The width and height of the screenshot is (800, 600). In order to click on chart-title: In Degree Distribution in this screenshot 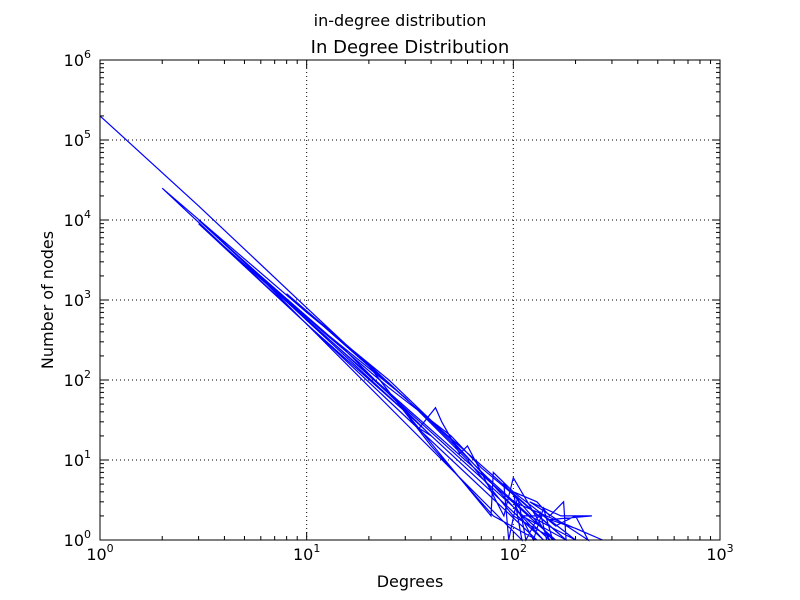, I will do `click(410, 47)`.